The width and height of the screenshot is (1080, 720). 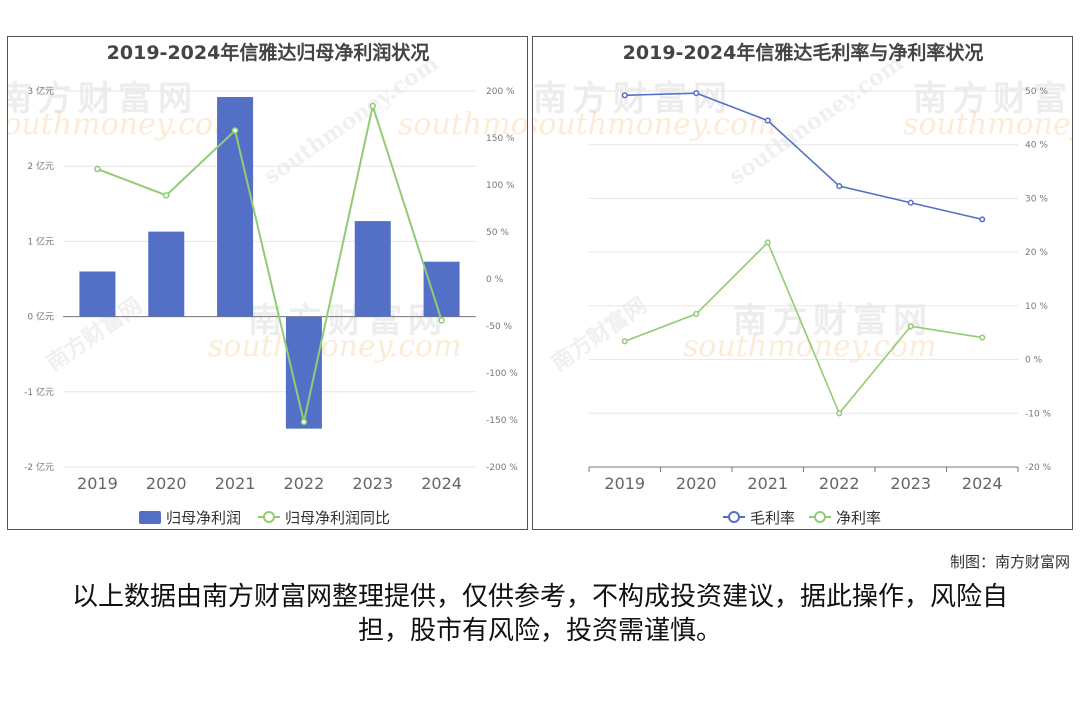 I want to click on y-right-tick-label: 30 %, so click(x=1036, y=199).